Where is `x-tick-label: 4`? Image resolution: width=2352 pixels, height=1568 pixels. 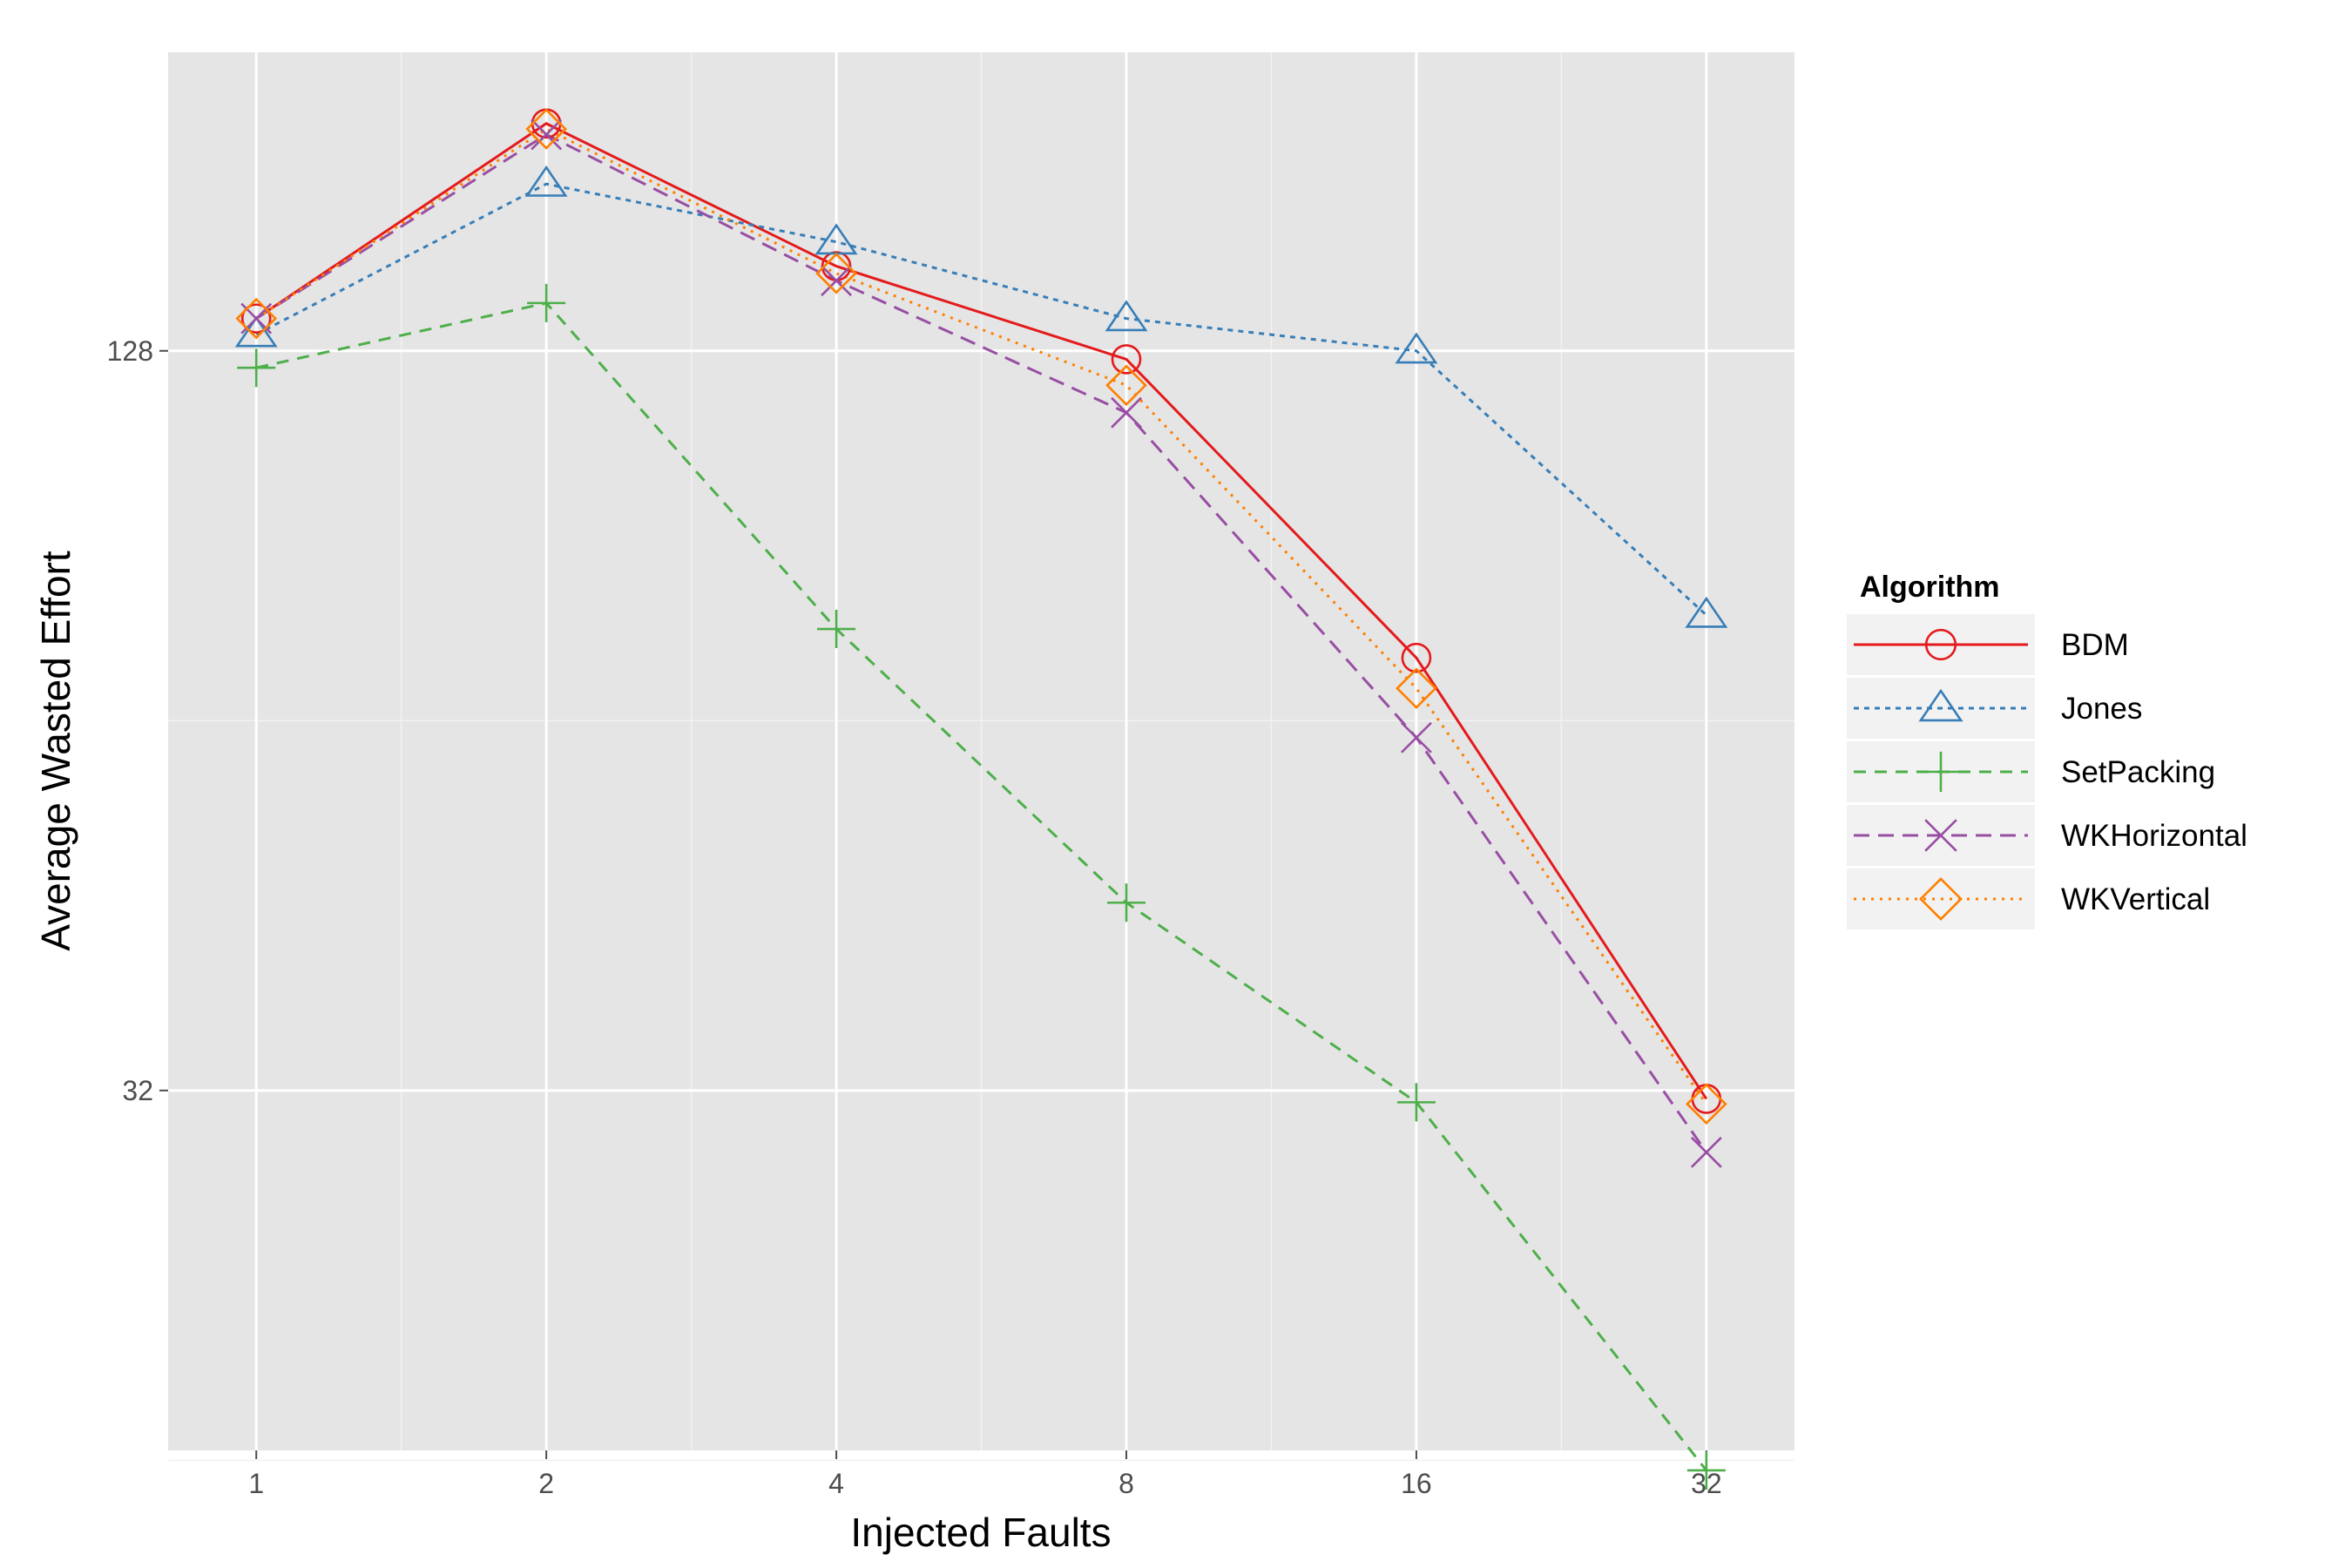
x-tick-label: 4 is located at coordinates (836, 1483).